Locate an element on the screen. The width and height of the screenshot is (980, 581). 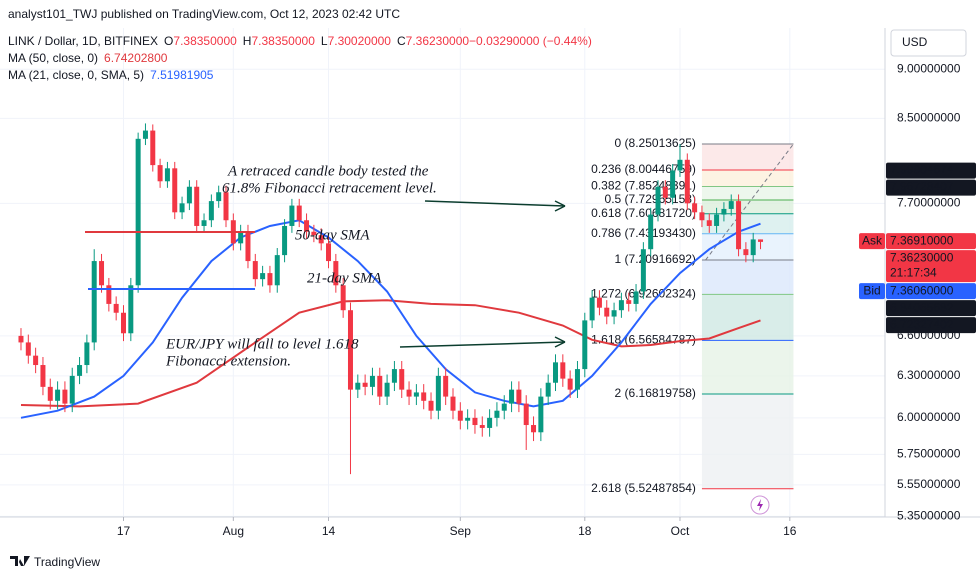
ohlc-value: 7.38350000 is located at coordinates (283, 41).